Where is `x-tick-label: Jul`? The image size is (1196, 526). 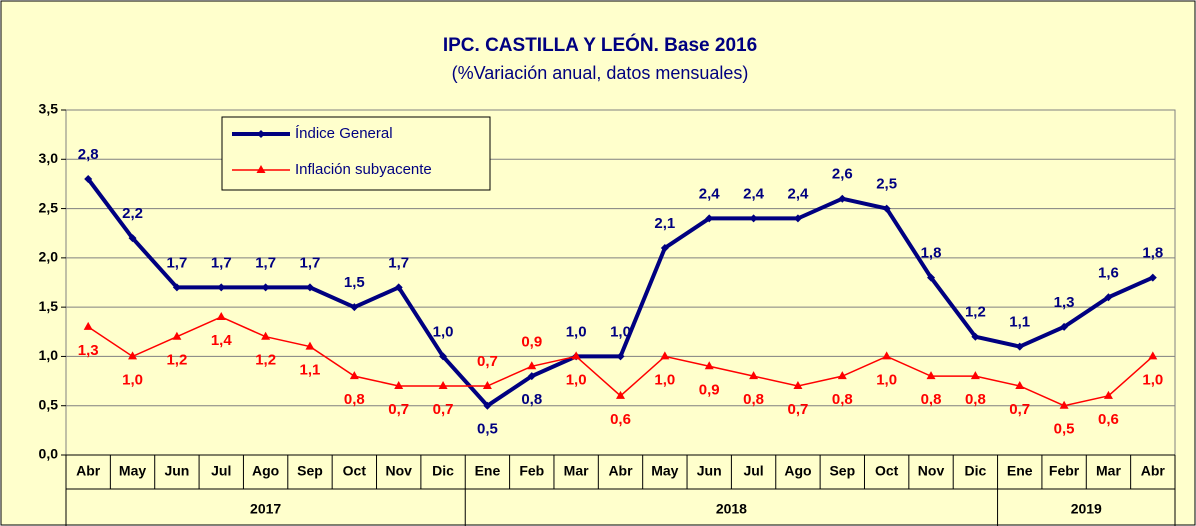
x-tick-label: Jul is located at coordinates (753, 471).